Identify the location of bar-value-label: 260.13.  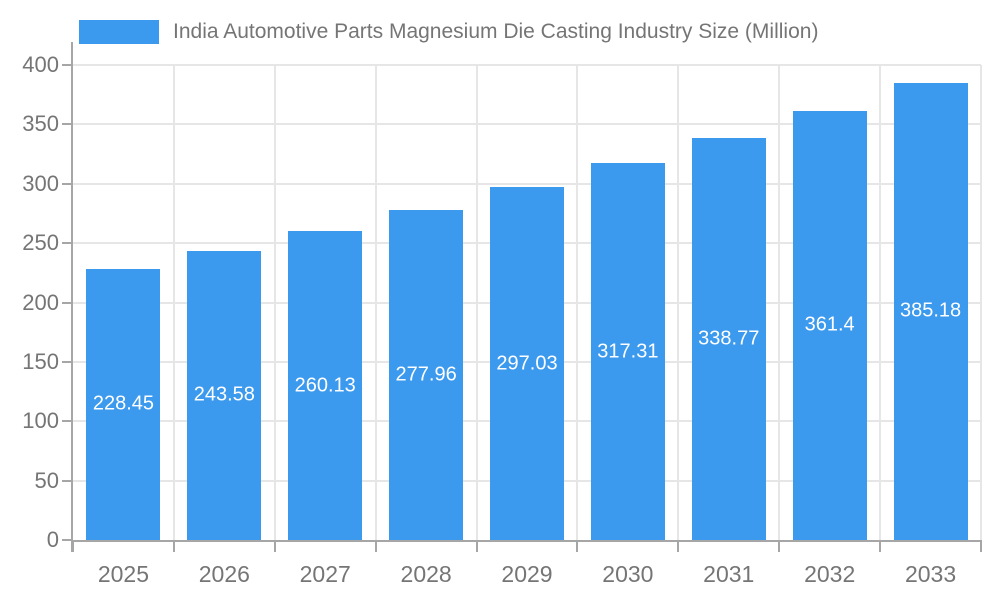
(325, 385).